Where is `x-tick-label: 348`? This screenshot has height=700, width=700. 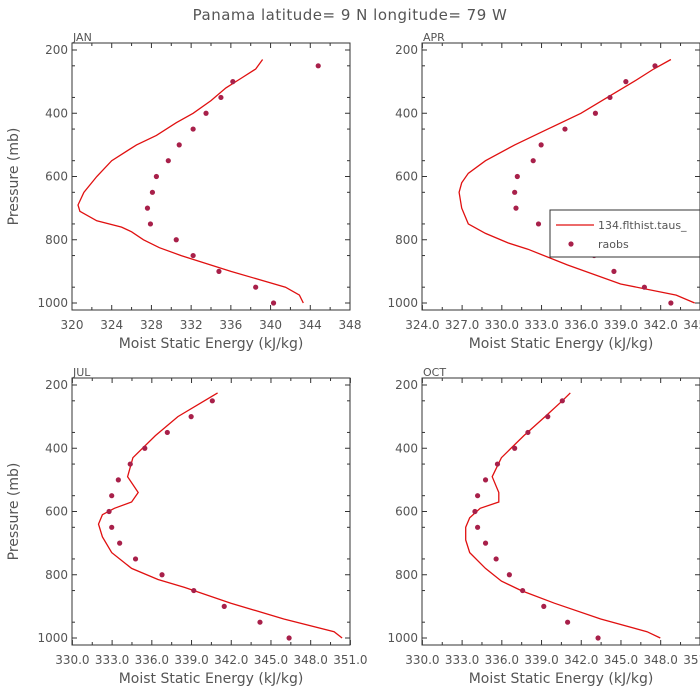 x-tick-label: 348 is located at coordinates (350, 325).